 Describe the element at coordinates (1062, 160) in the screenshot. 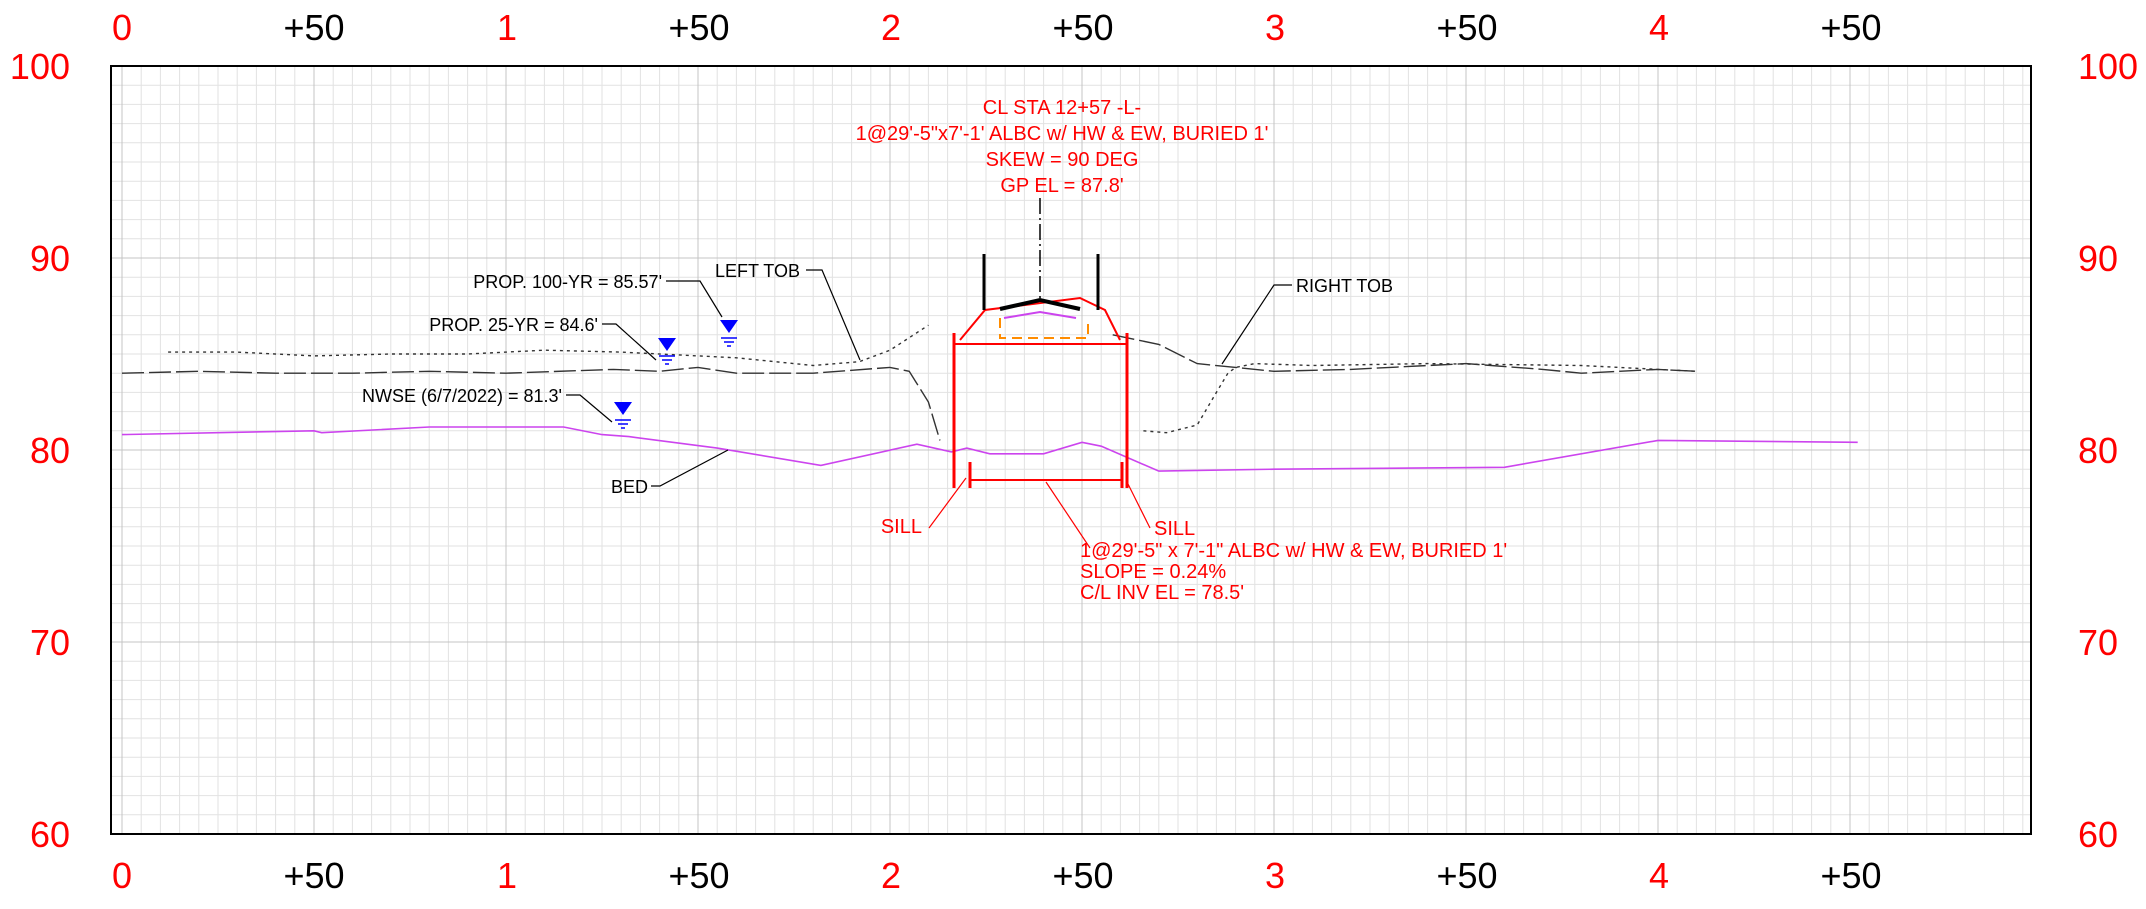

I see `crossing-note-line3: SKEW = 90 DEG` at that location.